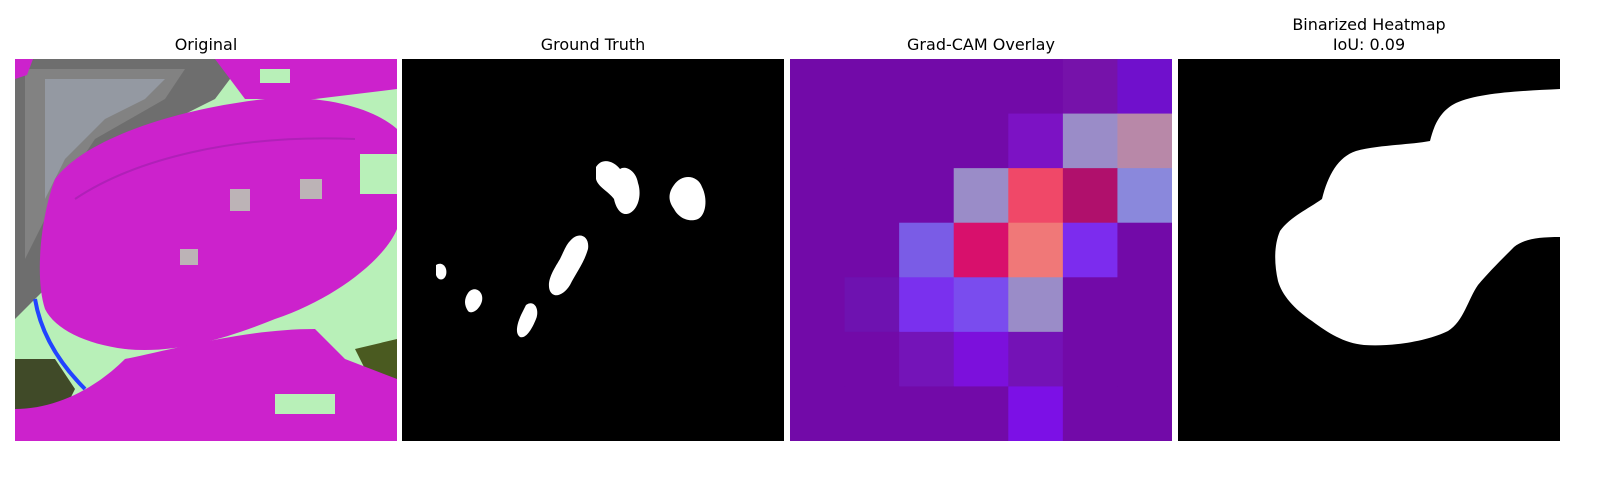  Describe the element at coordinates (593, 44) in the screenshot. I see `panel-title: Ground Truth` at that location.